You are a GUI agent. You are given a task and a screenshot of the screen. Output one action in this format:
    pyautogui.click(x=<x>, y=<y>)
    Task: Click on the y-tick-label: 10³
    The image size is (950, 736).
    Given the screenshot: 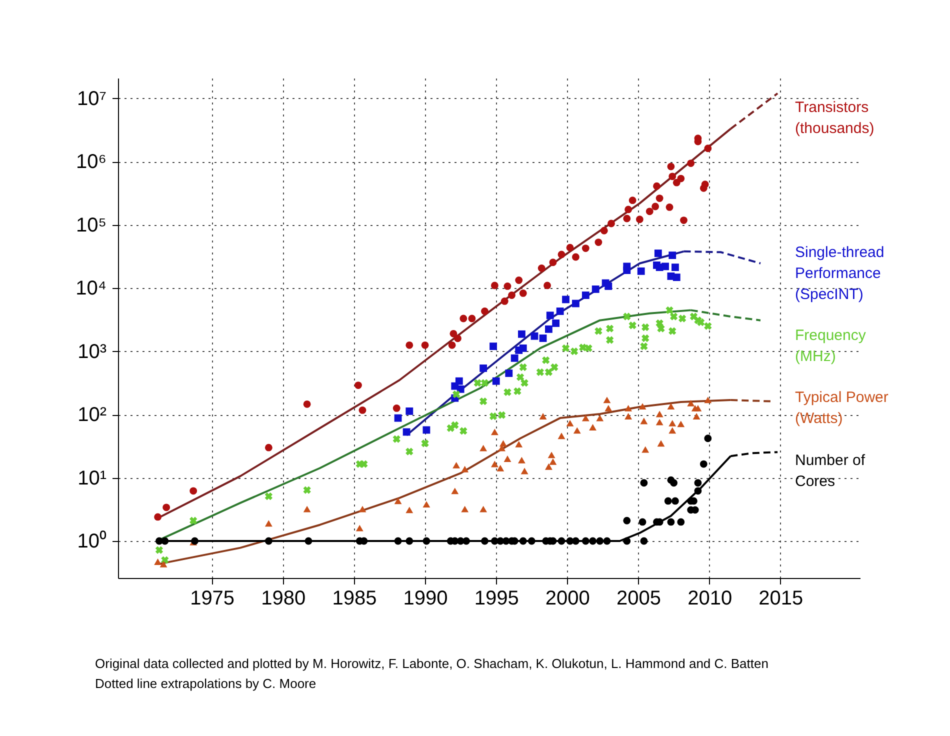 What is the action you would take?
    pyautogui.click(x=92, y=351)
    